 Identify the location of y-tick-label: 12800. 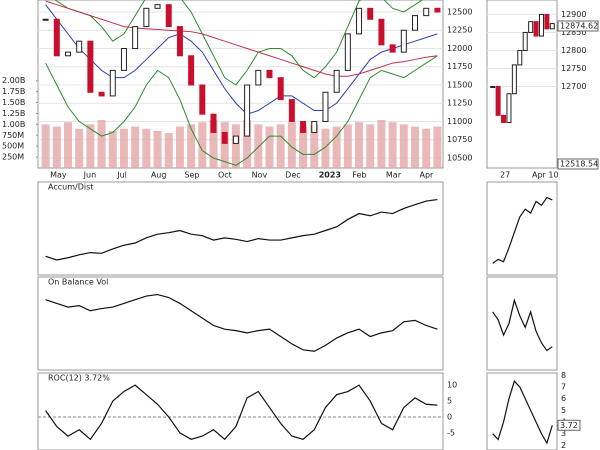
(573, 50).